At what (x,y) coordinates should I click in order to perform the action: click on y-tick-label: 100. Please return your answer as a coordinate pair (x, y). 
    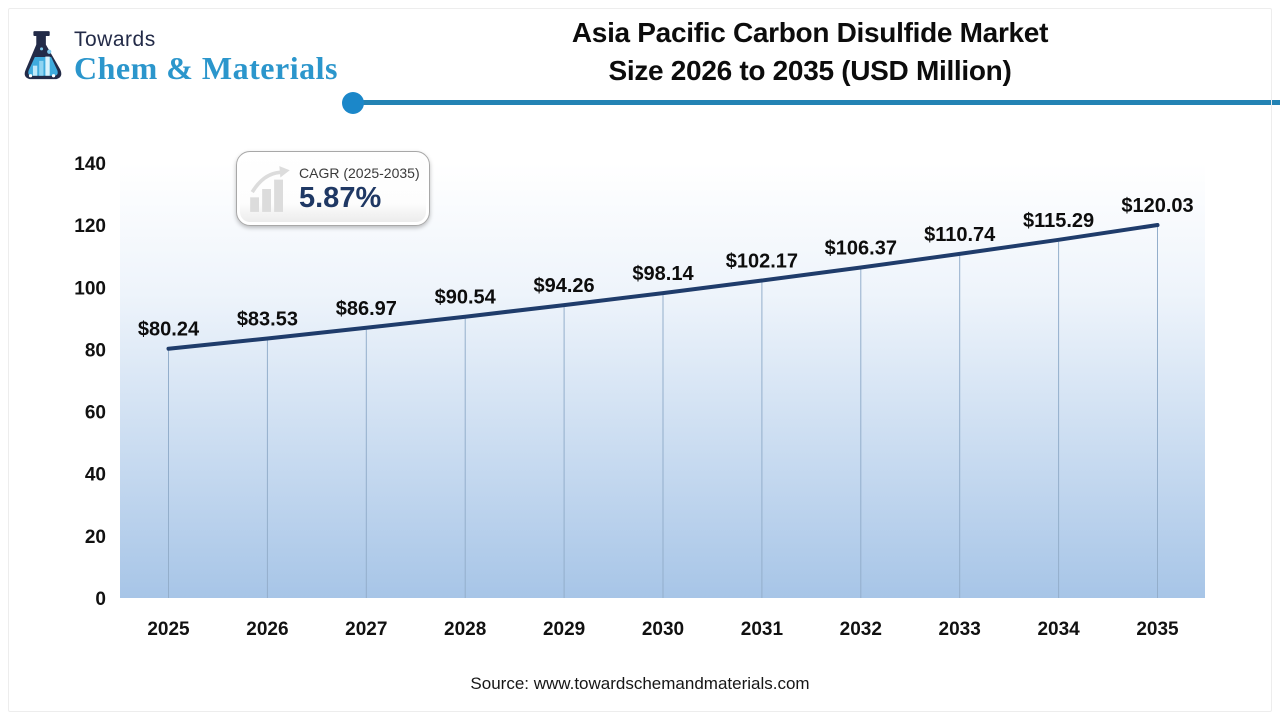
    Looking at the image, I should click on (90, 288).